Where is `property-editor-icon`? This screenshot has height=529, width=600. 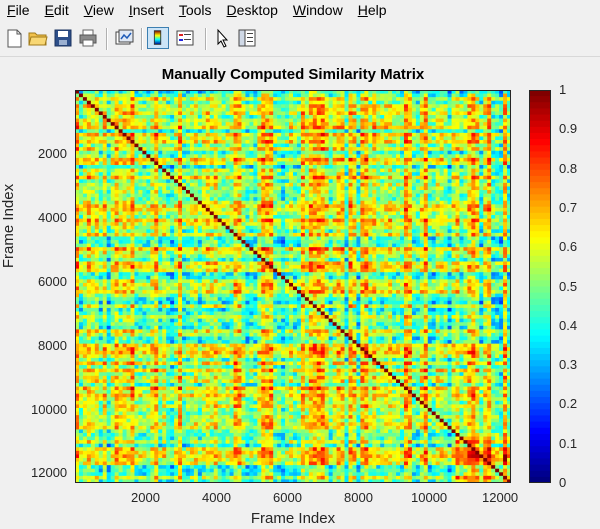 property-editor-icon is located at coordinates (247, 38).